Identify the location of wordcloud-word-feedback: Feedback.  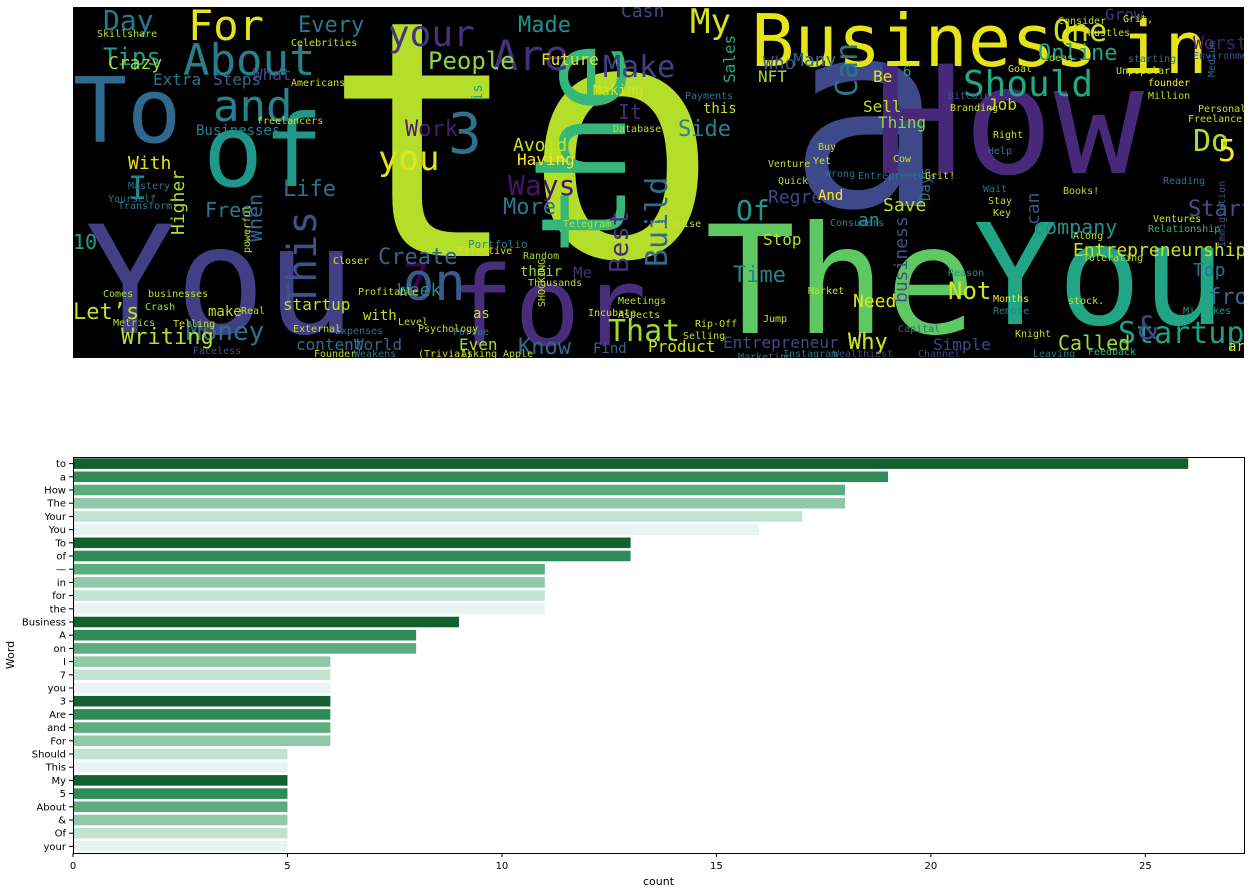
(1112, 352).